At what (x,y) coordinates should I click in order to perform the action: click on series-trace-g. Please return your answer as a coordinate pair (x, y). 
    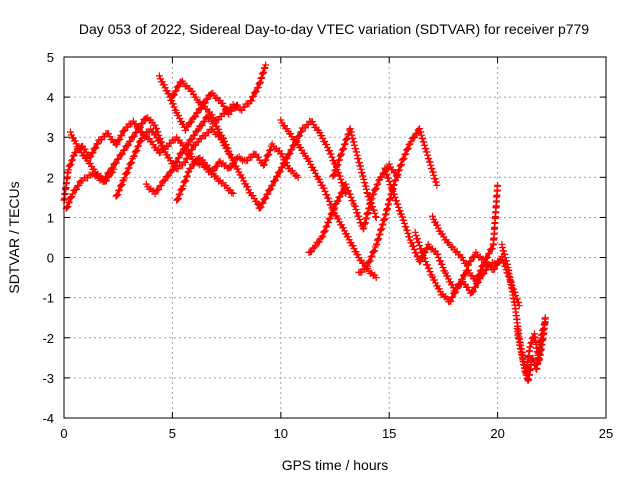
    Looking at the image, I should click on (205, 179).